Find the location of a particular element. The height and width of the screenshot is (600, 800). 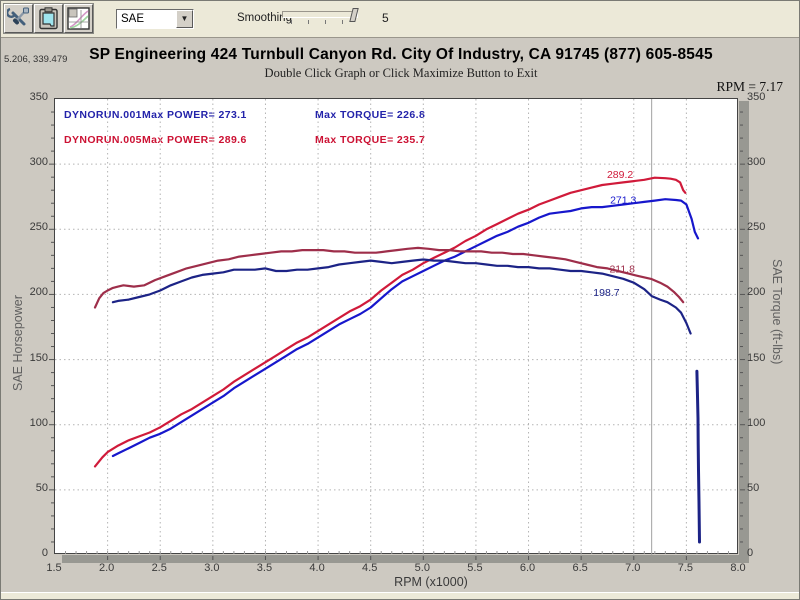

dynorun-005-torque is located at coordinates (389, 277).